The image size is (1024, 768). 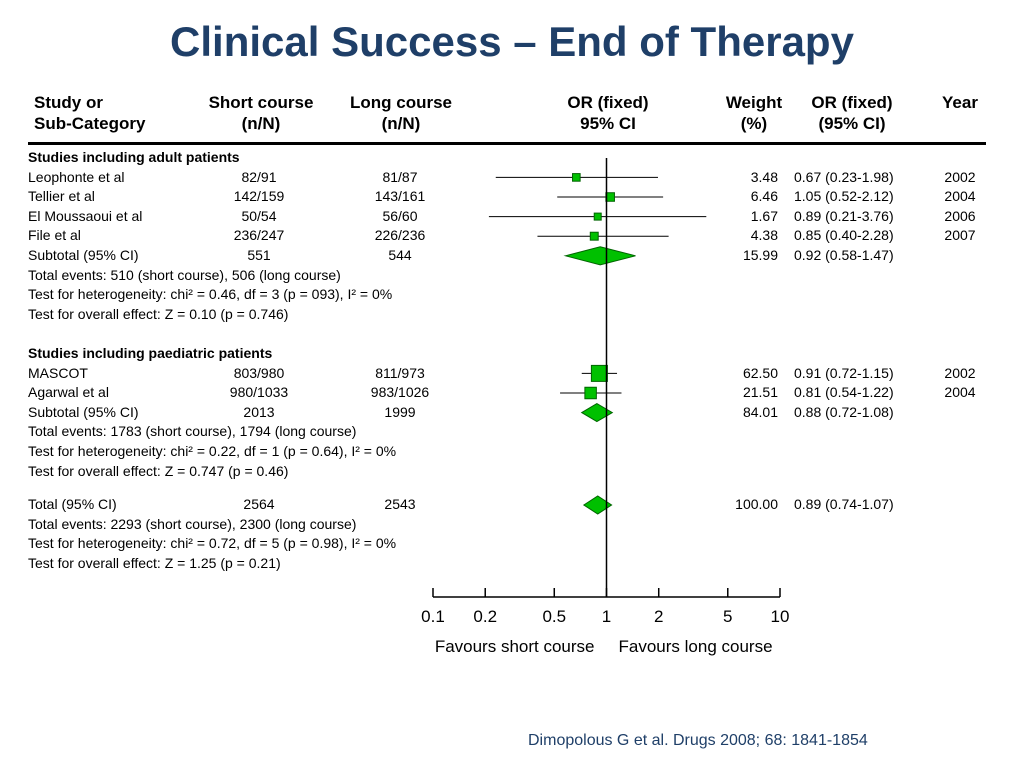 What do you see at coordinates (764, 196) in the screenshot?
I see `weight-value: 6.46` at bounding box center [764, 196].